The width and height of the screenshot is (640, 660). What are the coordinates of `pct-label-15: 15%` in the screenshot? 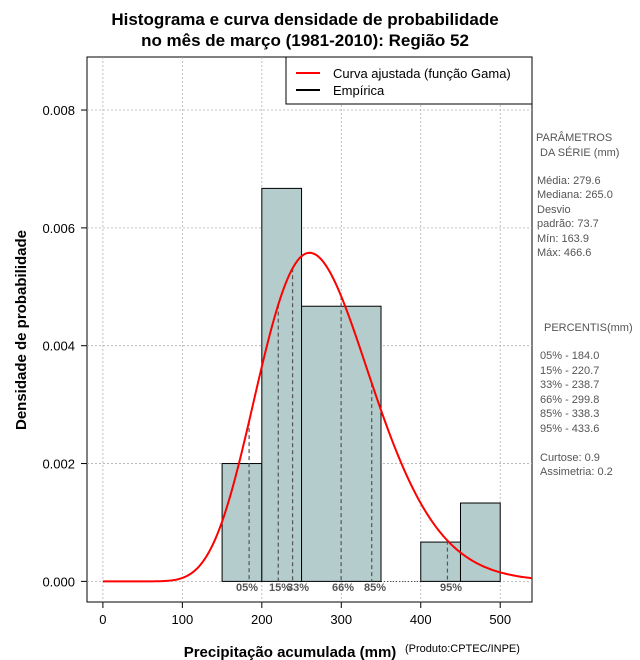 It's located at (280, 588).